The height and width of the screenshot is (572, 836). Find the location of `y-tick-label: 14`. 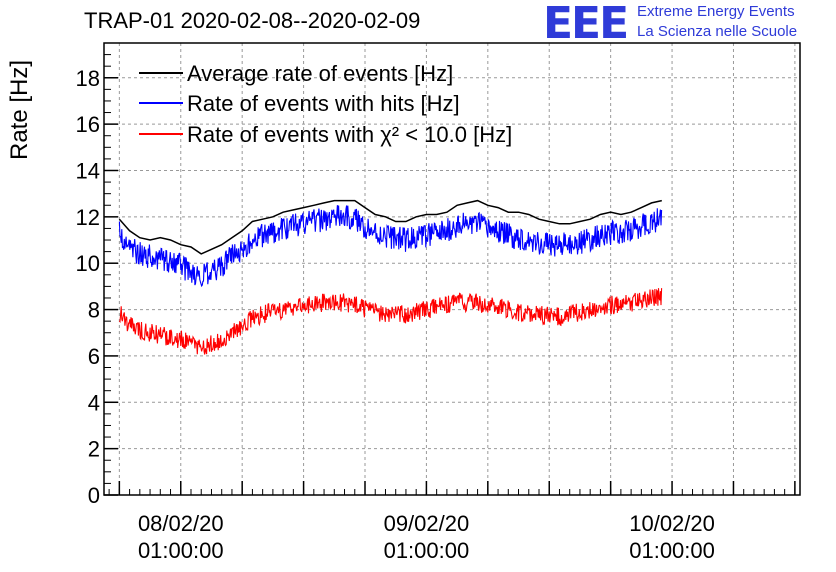

y-tick-label: 14 is located at coordinates (88, 170).